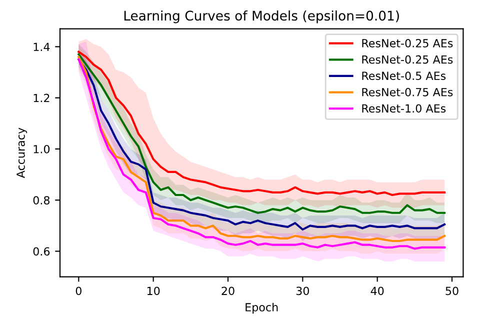 This screenshot has height=320, width=480. What do you see at coordinates (452, 291) in the screenshot?
I see `x-tick-label: 50` at bounding box center [452, 291].